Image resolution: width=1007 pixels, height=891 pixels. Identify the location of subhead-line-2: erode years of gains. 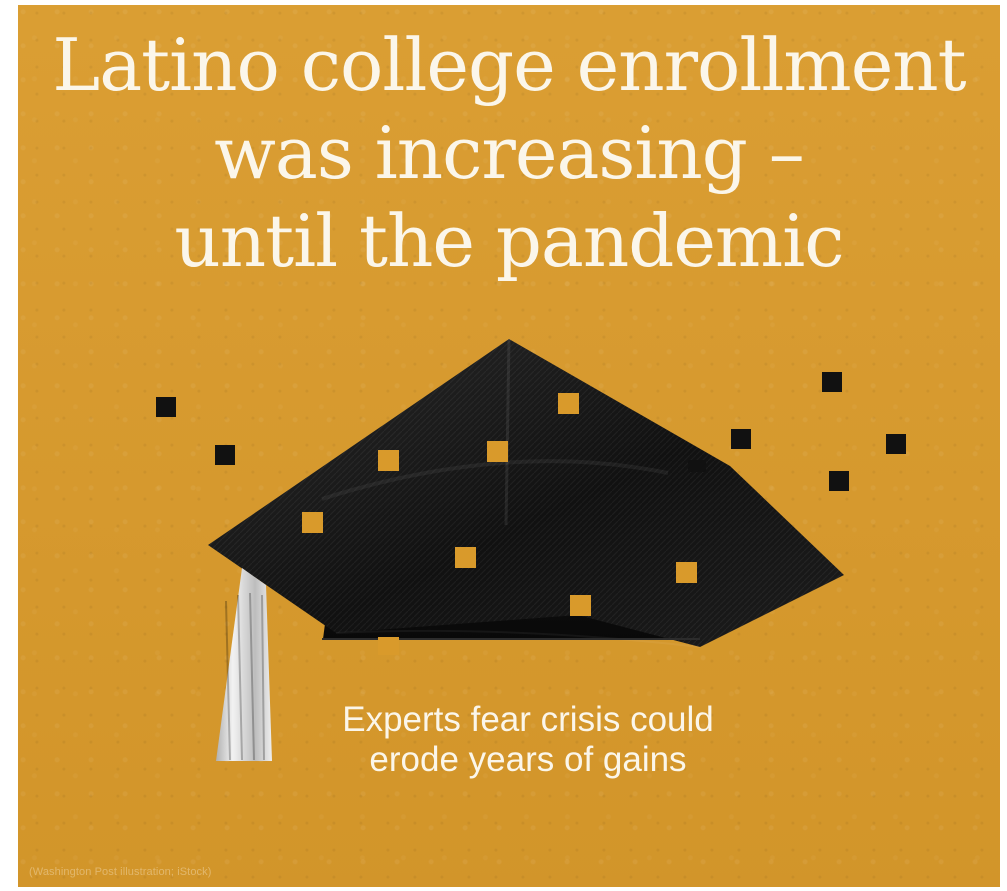
(528, 759).